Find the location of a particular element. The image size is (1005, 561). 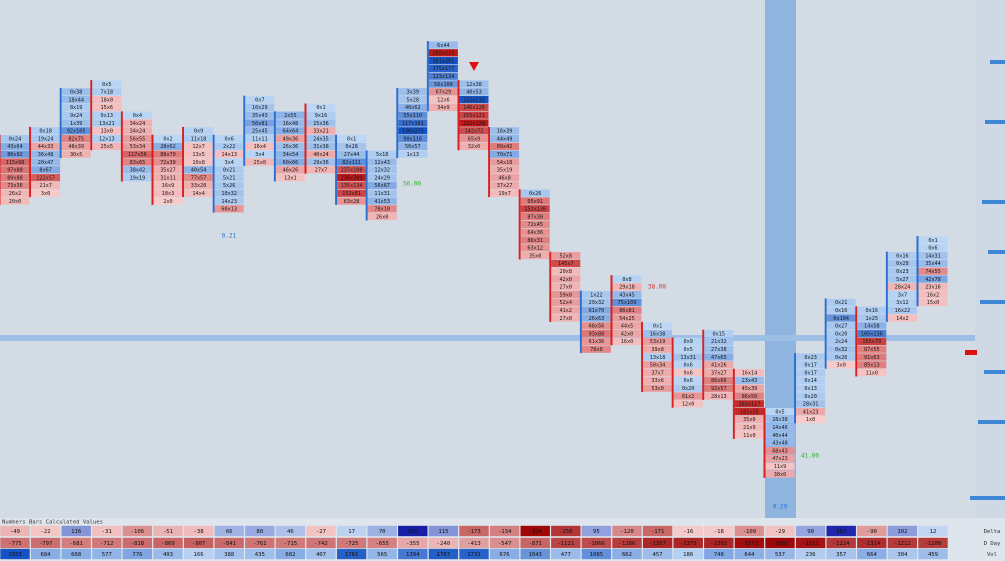

row-label: Vol is located at coordinates (992, 555).